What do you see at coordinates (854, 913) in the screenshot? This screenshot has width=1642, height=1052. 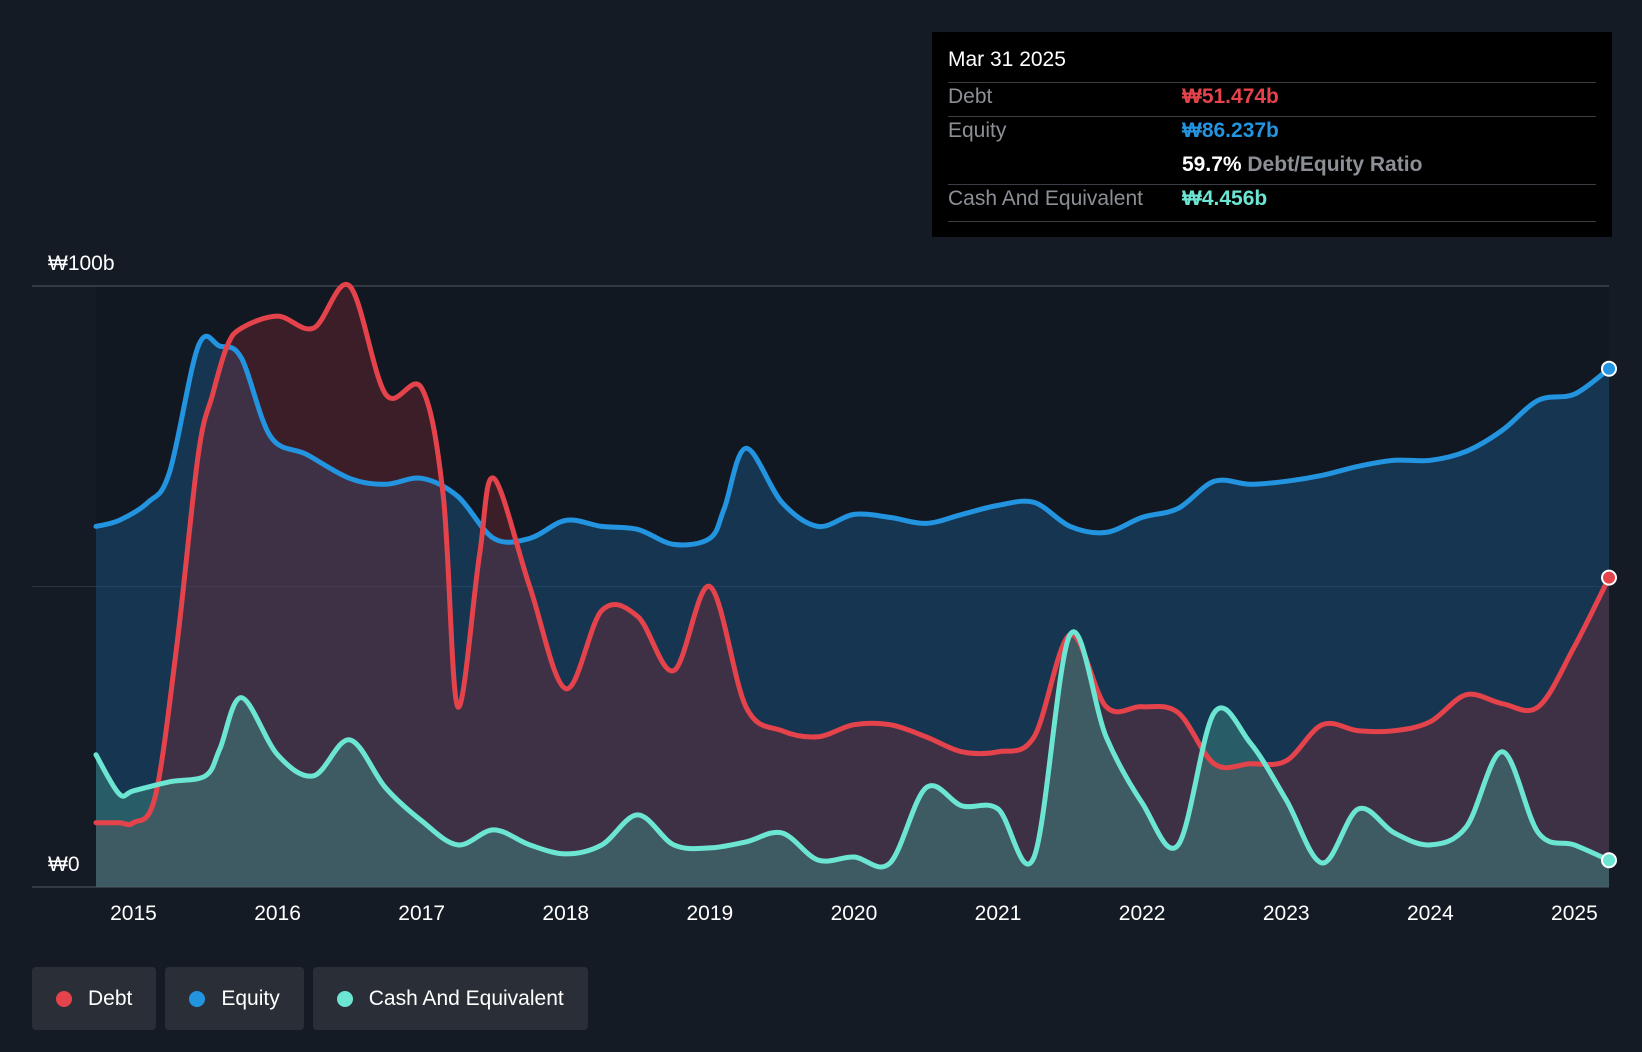 I see `x-tick-label: 2020` at bounding box center [854, 913].